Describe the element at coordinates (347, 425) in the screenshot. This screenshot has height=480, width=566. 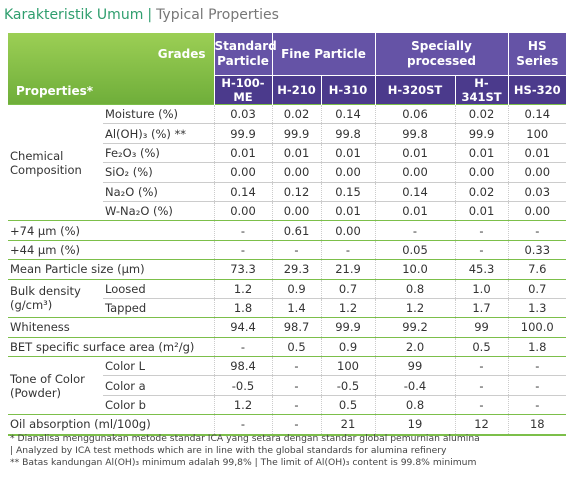
I see `value: 21` at that location.